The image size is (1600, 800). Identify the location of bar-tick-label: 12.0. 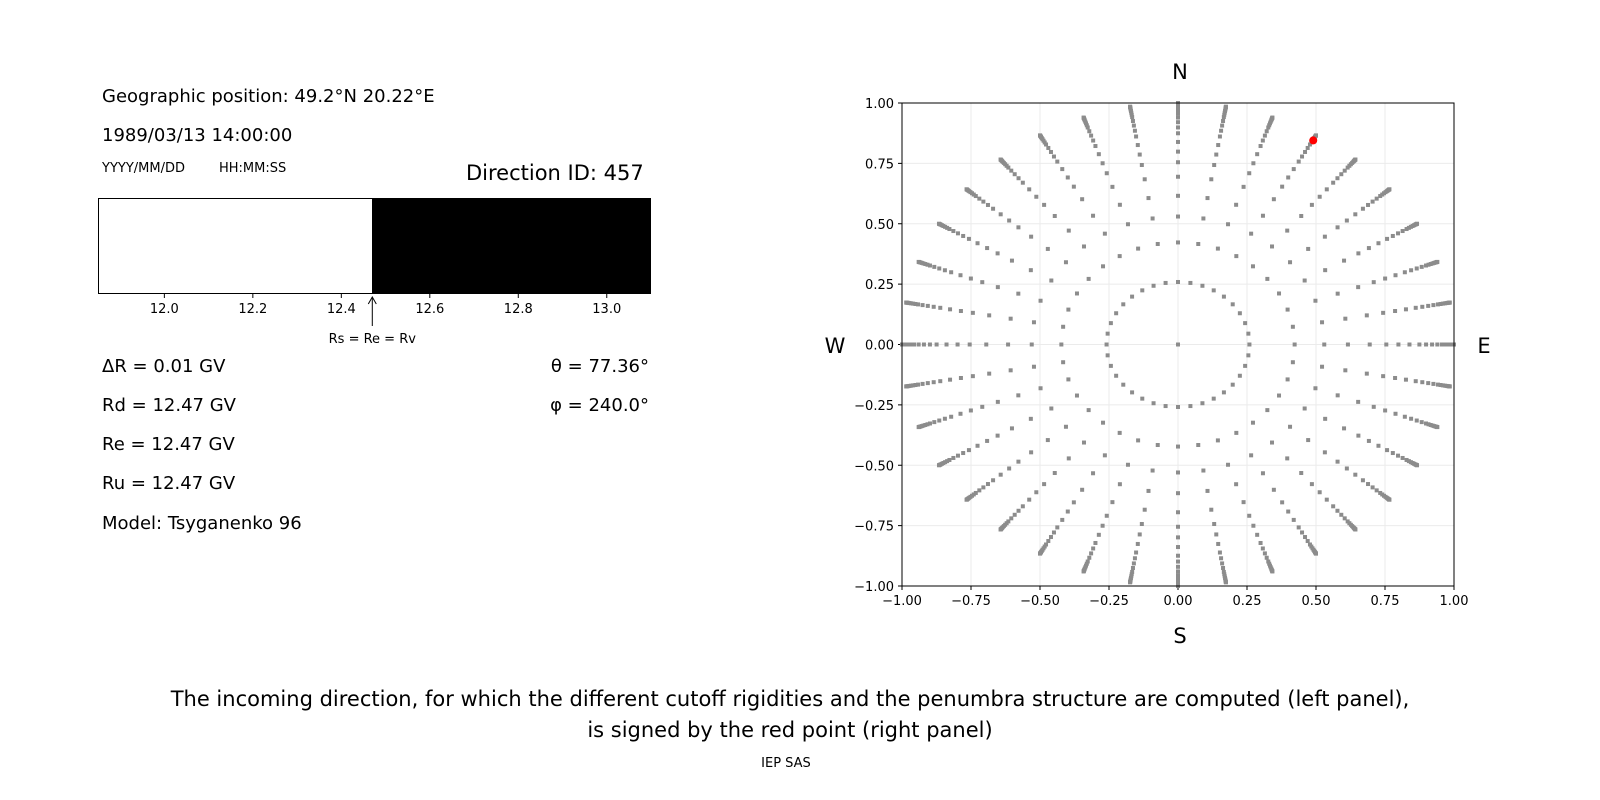
(164, 309).